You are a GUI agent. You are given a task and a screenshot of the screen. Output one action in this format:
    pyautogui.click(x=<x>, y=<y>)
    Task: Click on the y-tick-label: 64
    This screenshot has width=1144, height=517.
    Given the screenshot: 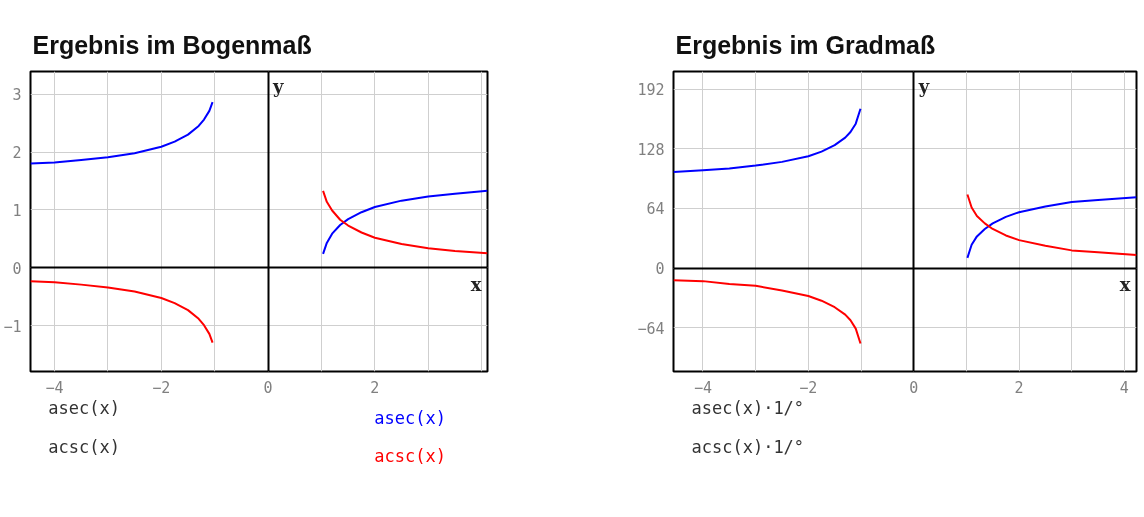 What is the action you would take?
    pyautogui.click(x=655, y=209)
    